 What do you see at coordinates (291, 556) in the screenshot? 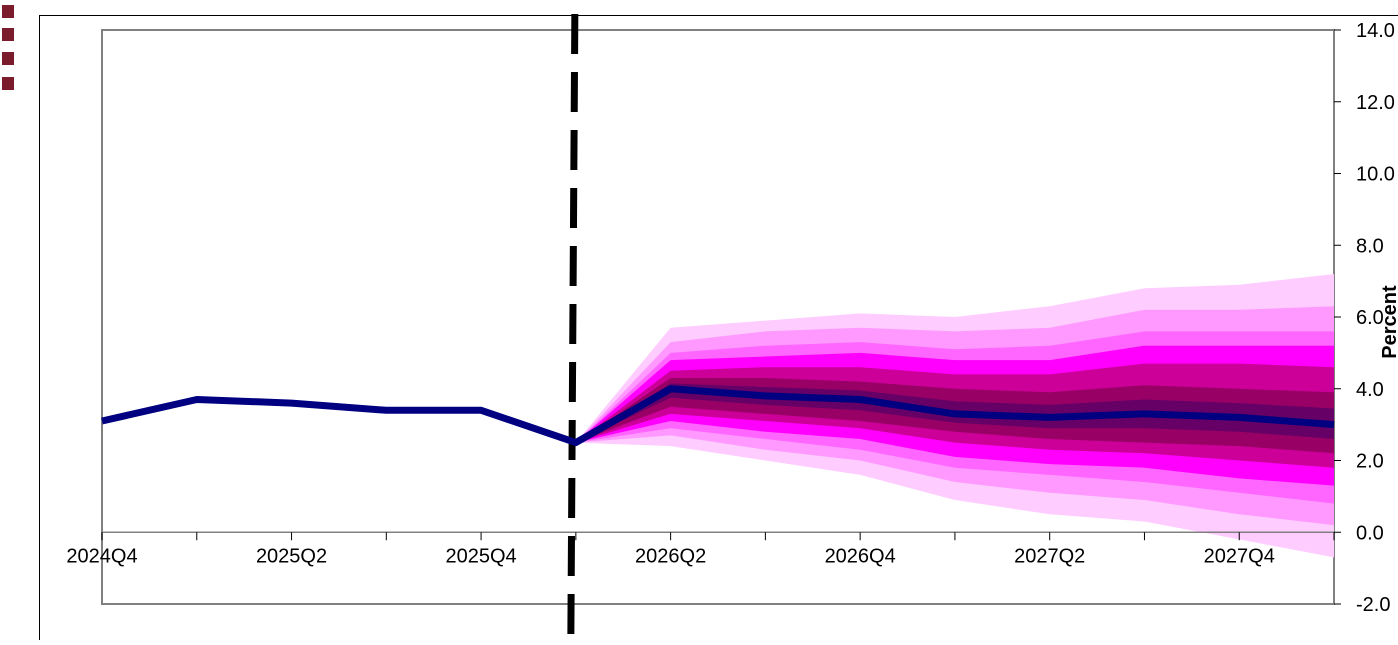
I see `x-tick-label: 2025Q2` at bounding box center [291, 556].